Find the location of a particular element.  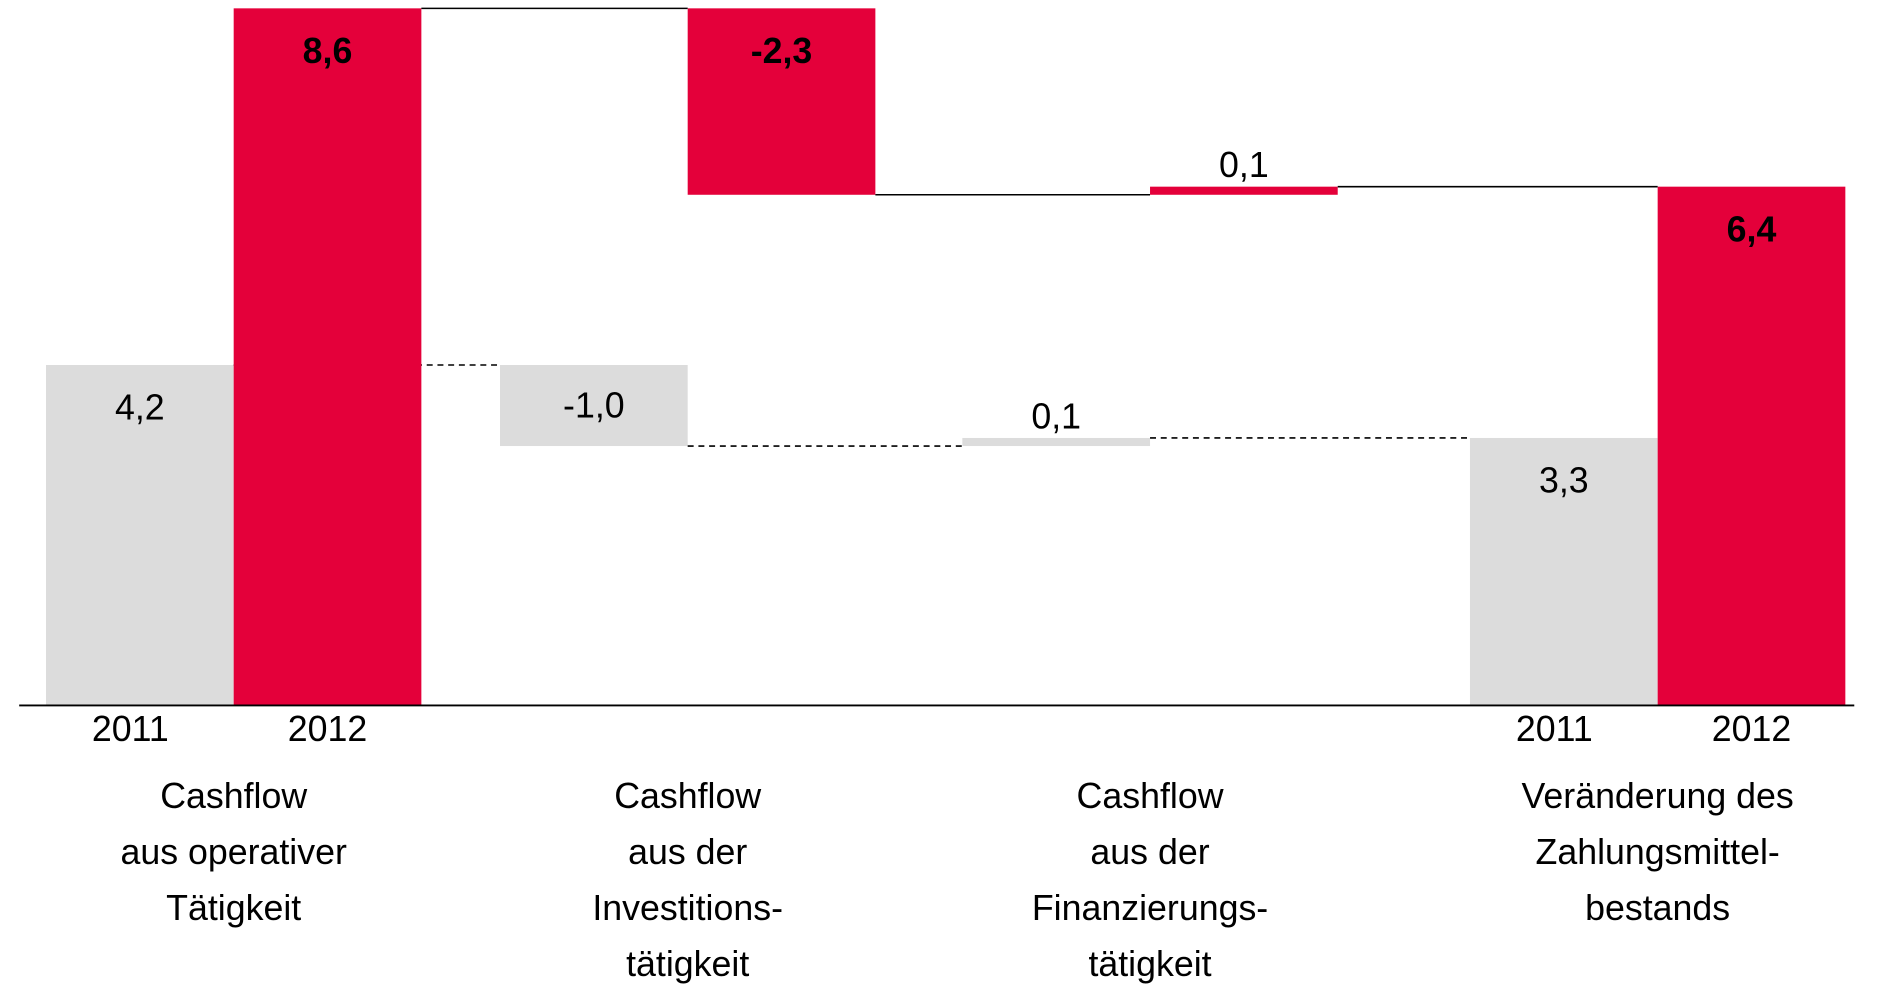

value-label: 6,4 is located at coordinates (1752, 229).